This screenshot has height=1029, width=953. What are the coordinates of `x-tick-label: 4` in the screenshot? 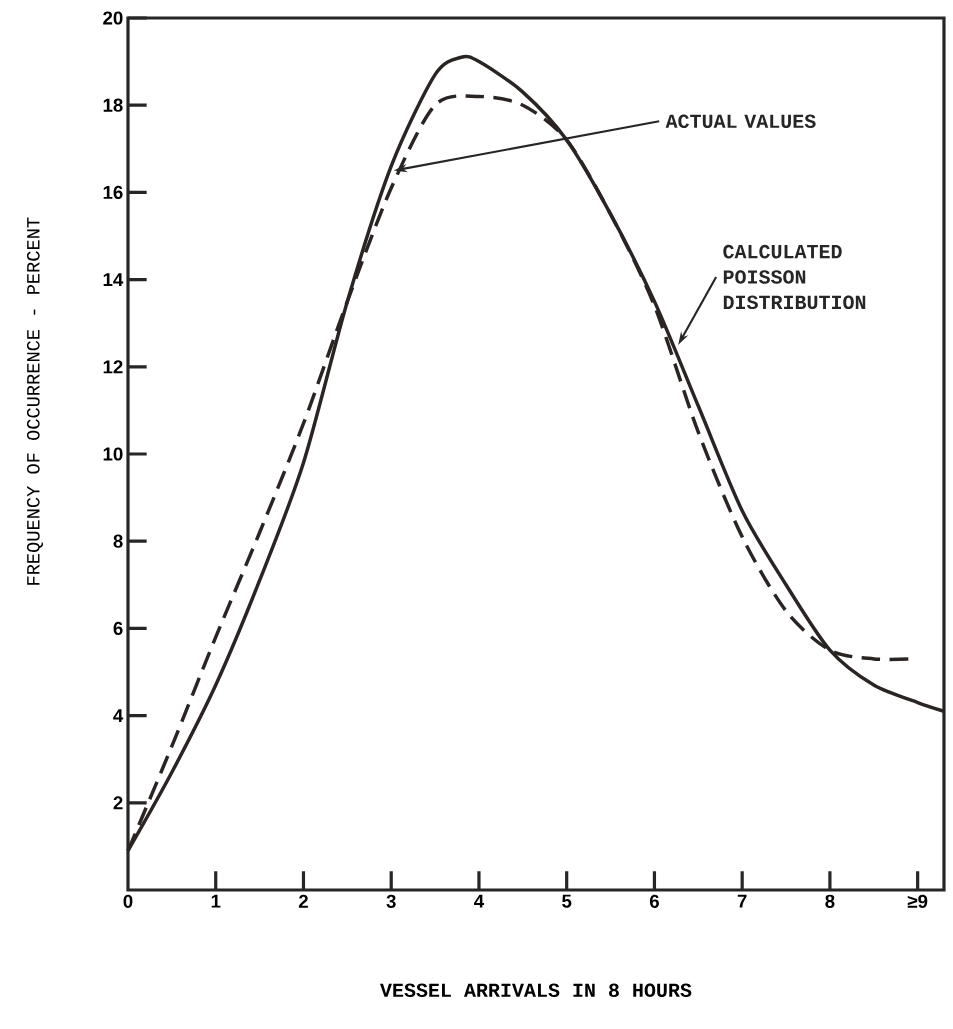 It's located at (479, 901).